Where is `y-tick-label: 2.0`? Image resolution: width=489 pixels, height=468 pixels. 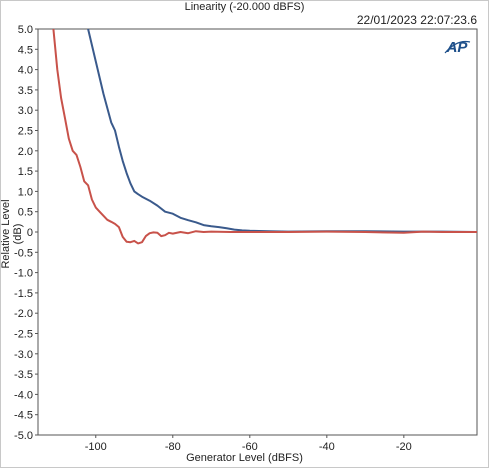
y-tick-label: 2.0 is located at coordinates (25, 152).